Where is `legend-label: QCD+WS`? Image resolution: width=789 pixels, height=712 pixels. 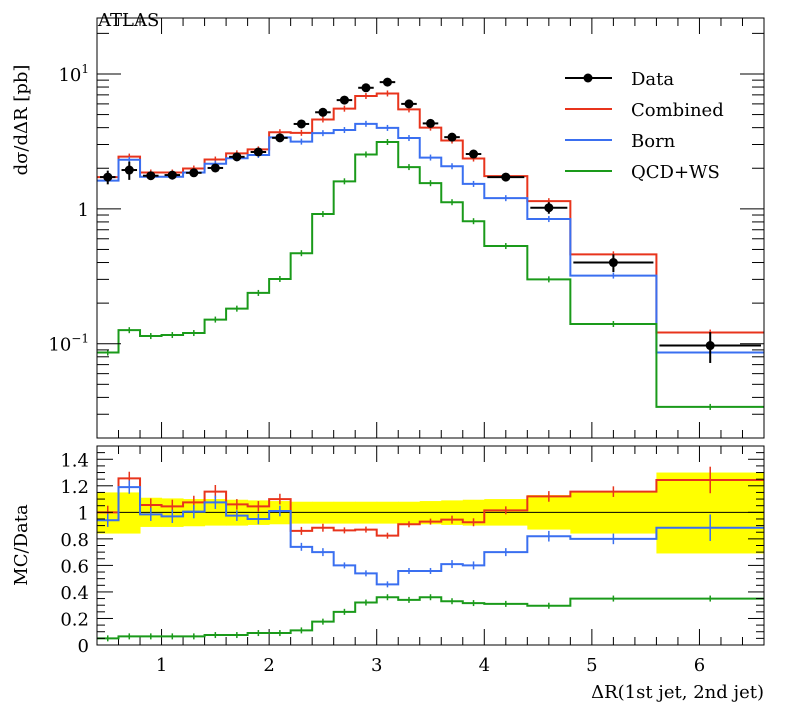 legend-label: QCD+WS is located at coordinates (675, 172).